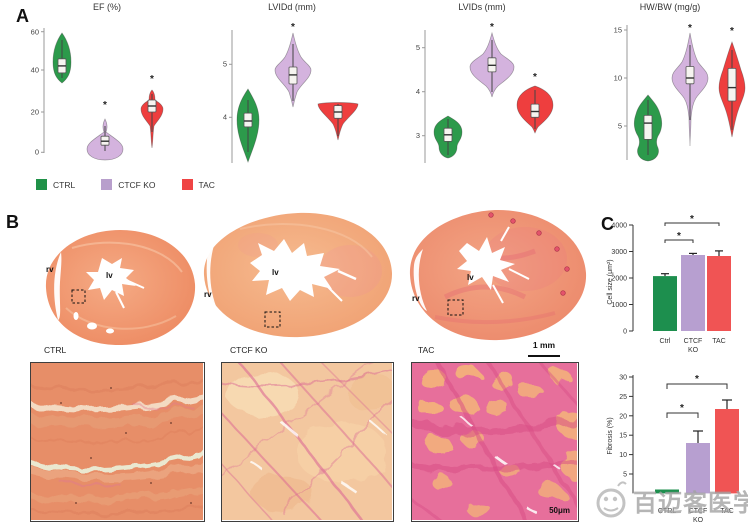 Image resolution: width=748 pixels, height=532 pixels. What do you see at coordinates (610, 281) in the screenshot?
I see `y-axis-label: Cell size (μm²)` at bounding box center [610, 281].